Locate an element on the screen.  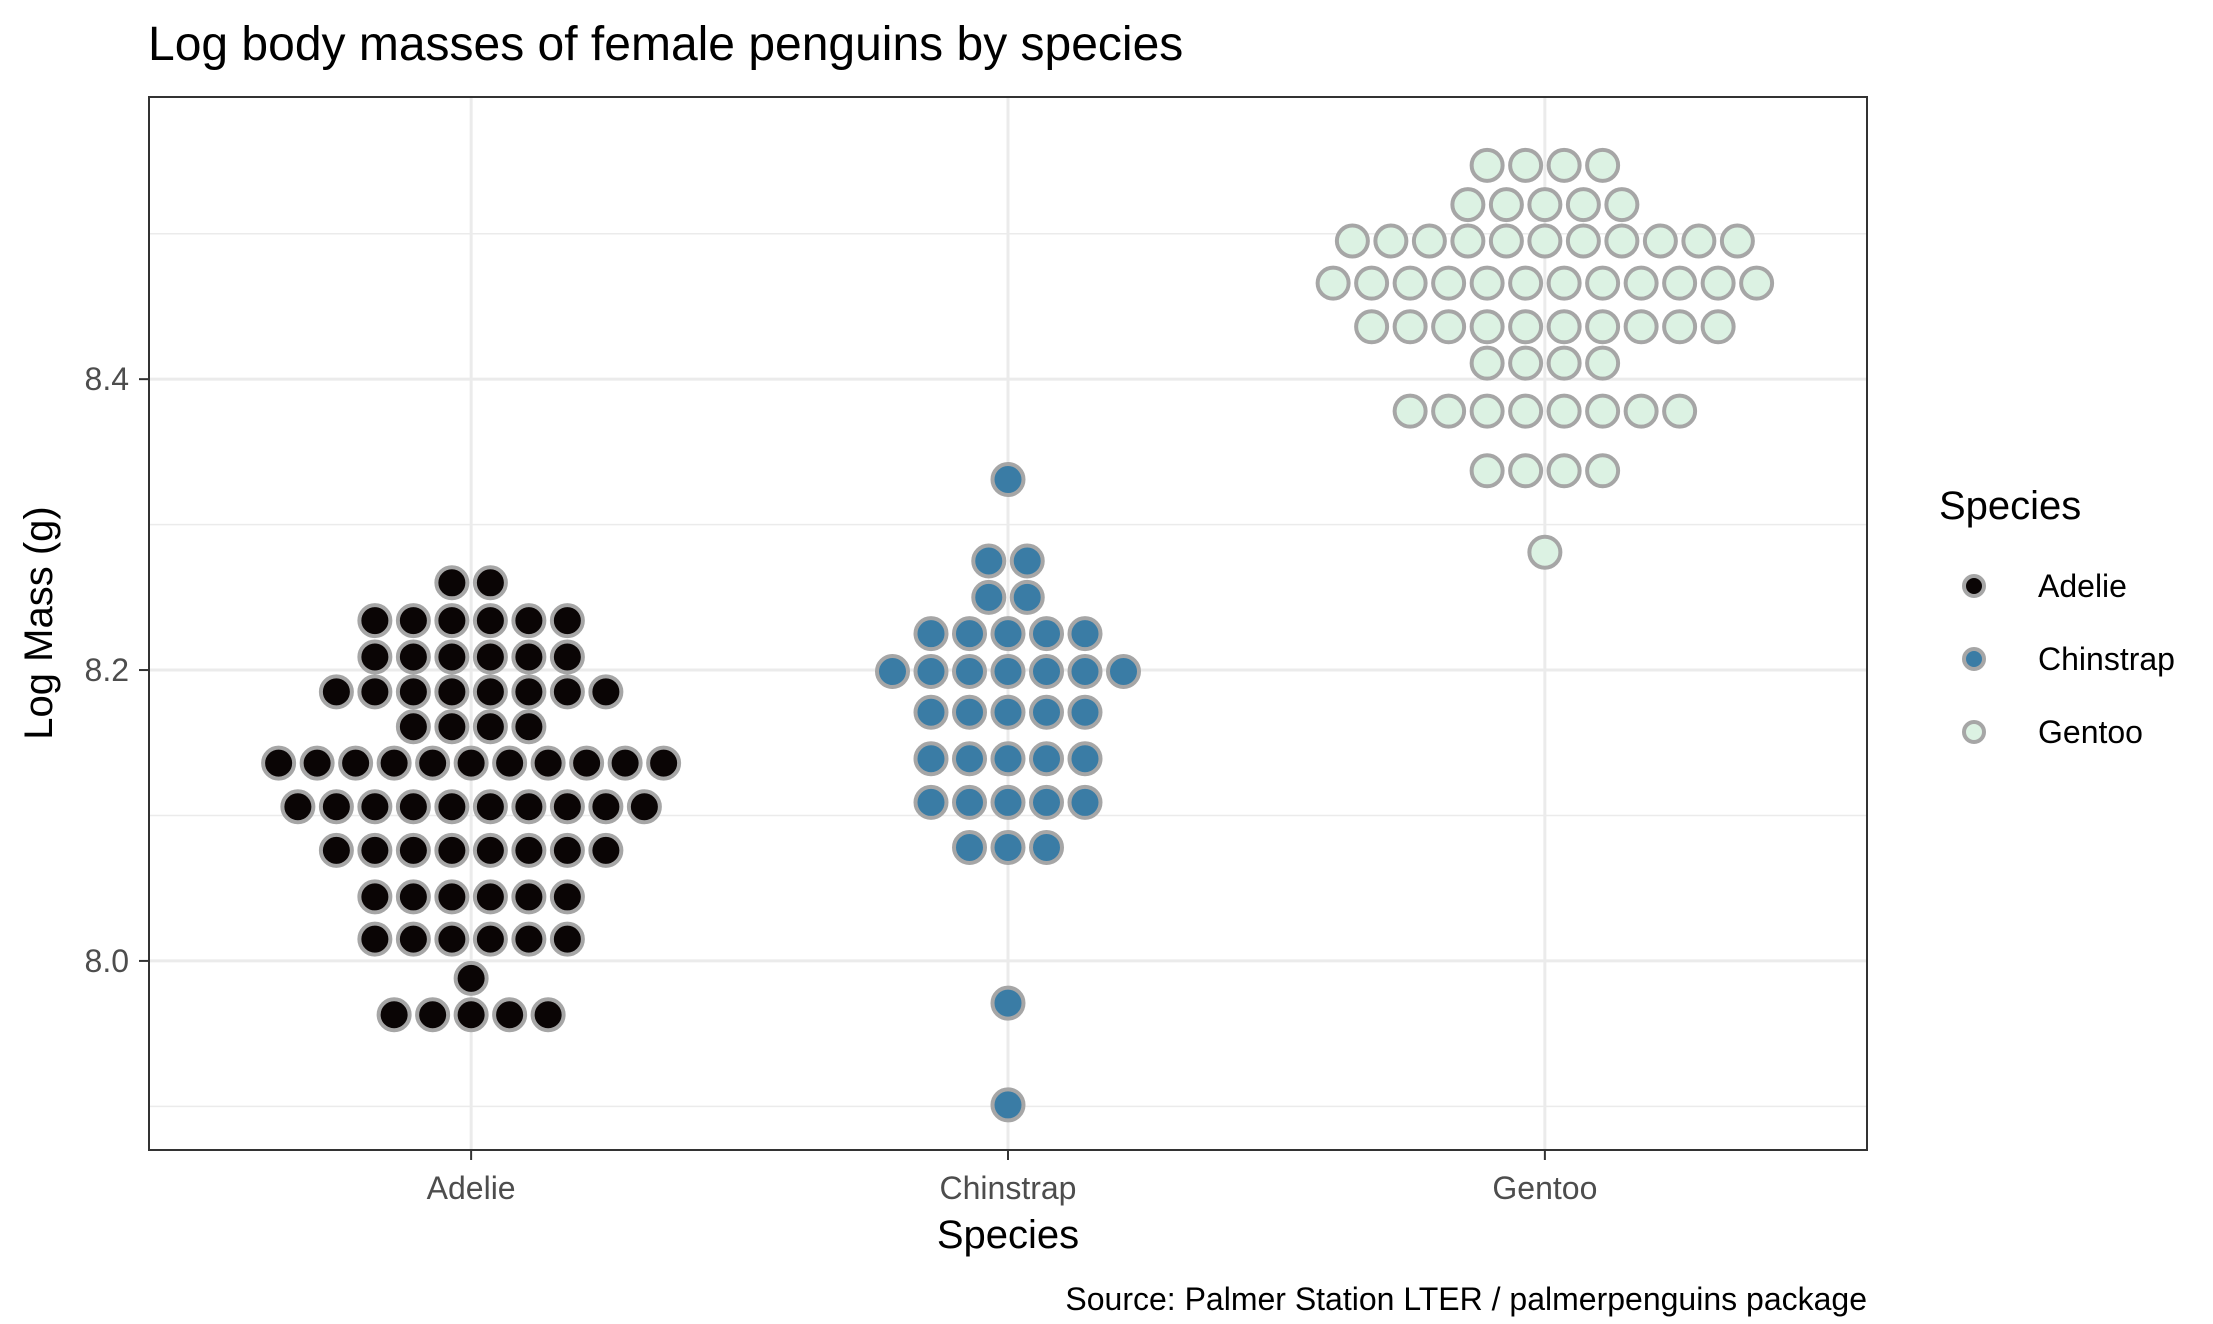
x-axis: Adelie Chinstrap Gentoo is located at coordinates (1012, 1178).